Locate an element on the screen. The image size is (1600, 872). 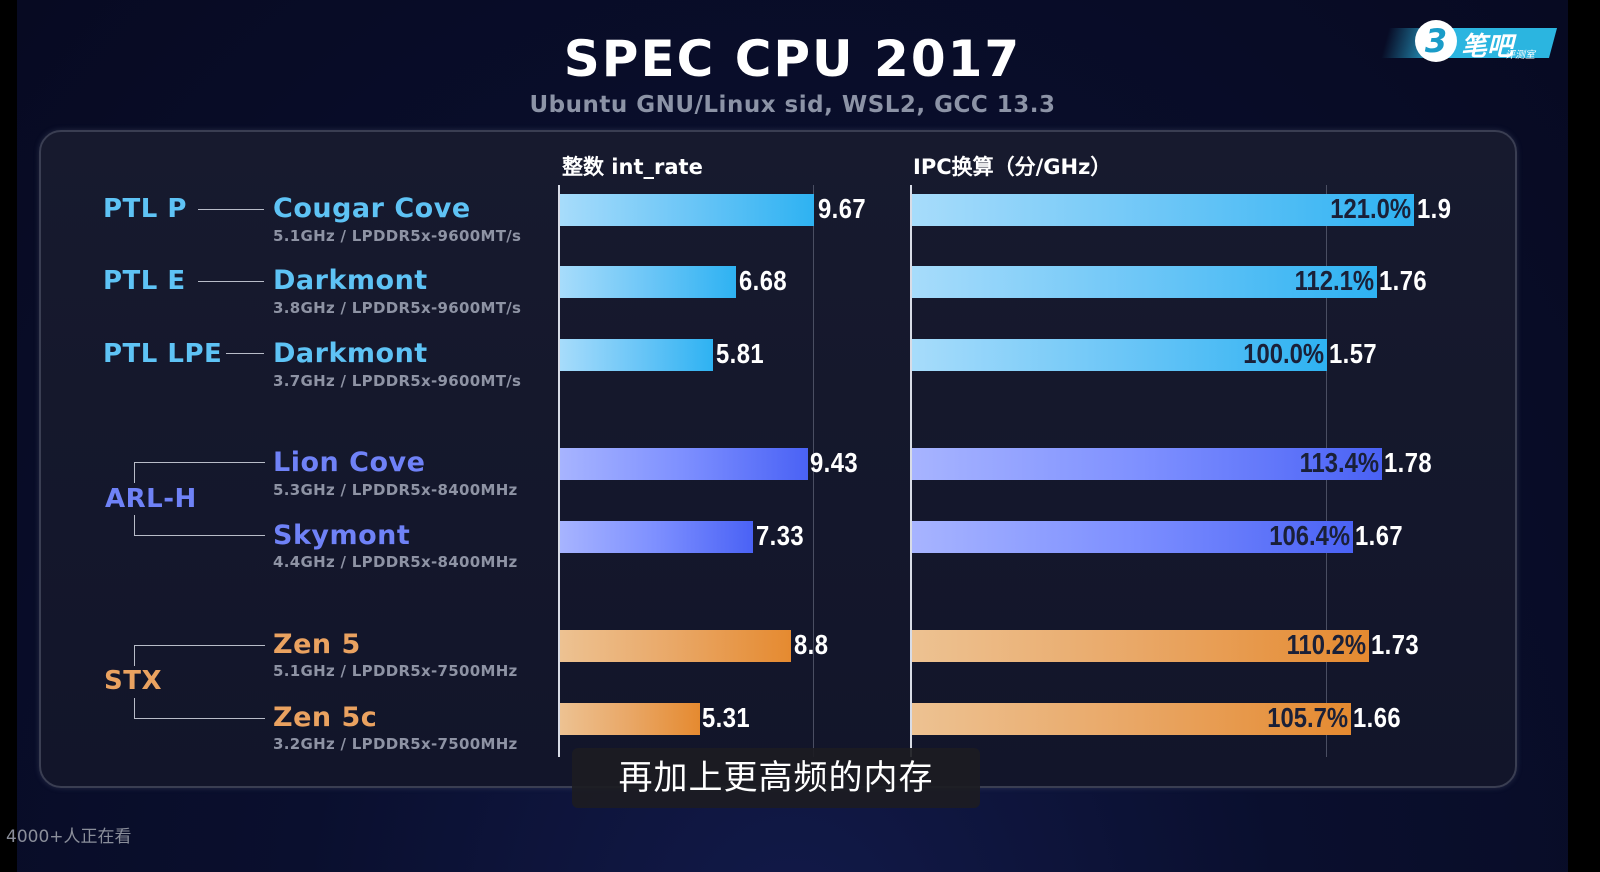
core-name: Cougar Cove is located at coordinates (372, 208).